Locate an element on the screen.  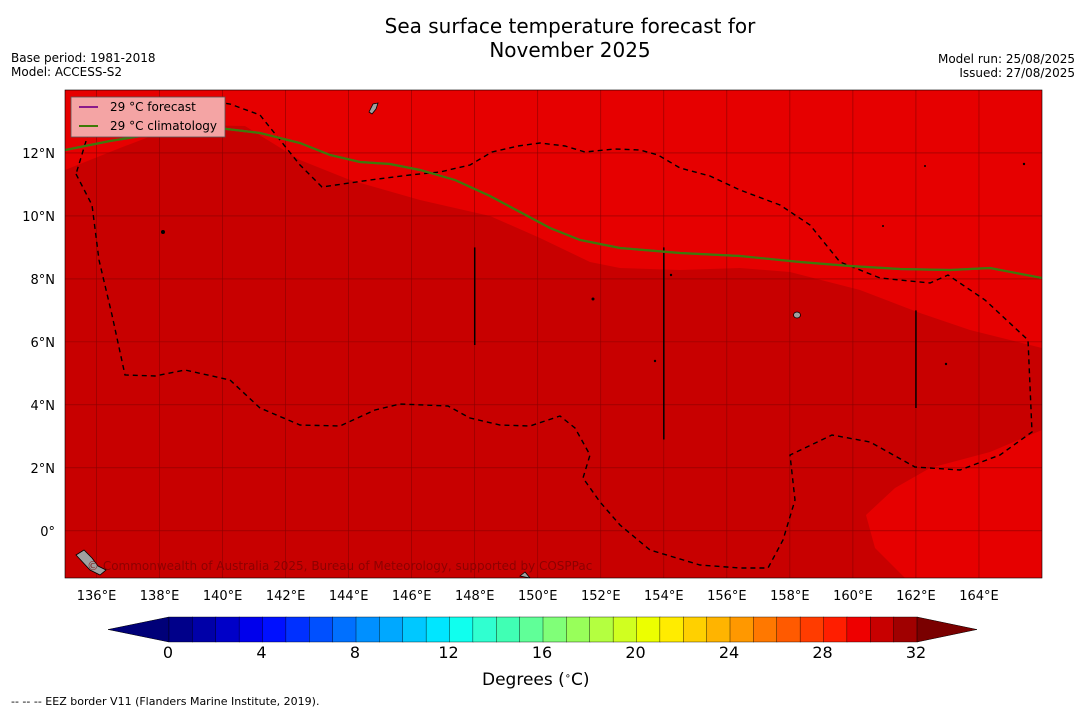
lon-tick-label: 158°E is located at coordinates (790, 596).